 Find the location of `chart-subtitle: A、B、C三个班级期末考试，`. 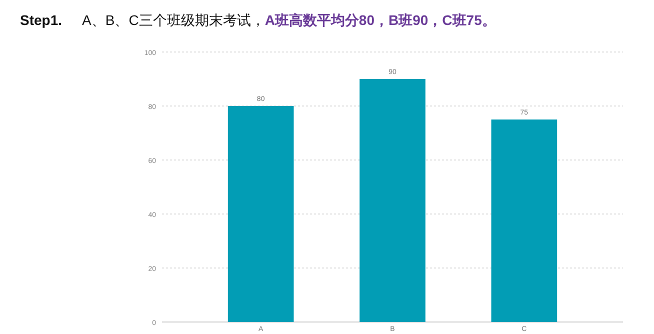

chart-subtitle: A、B、C三个班级期末考试， is located at coordinates (173, 20).